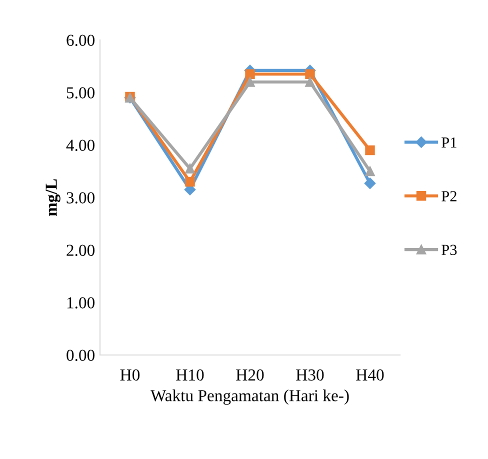  I want to click on legend-label: P3, so click(449, 250).